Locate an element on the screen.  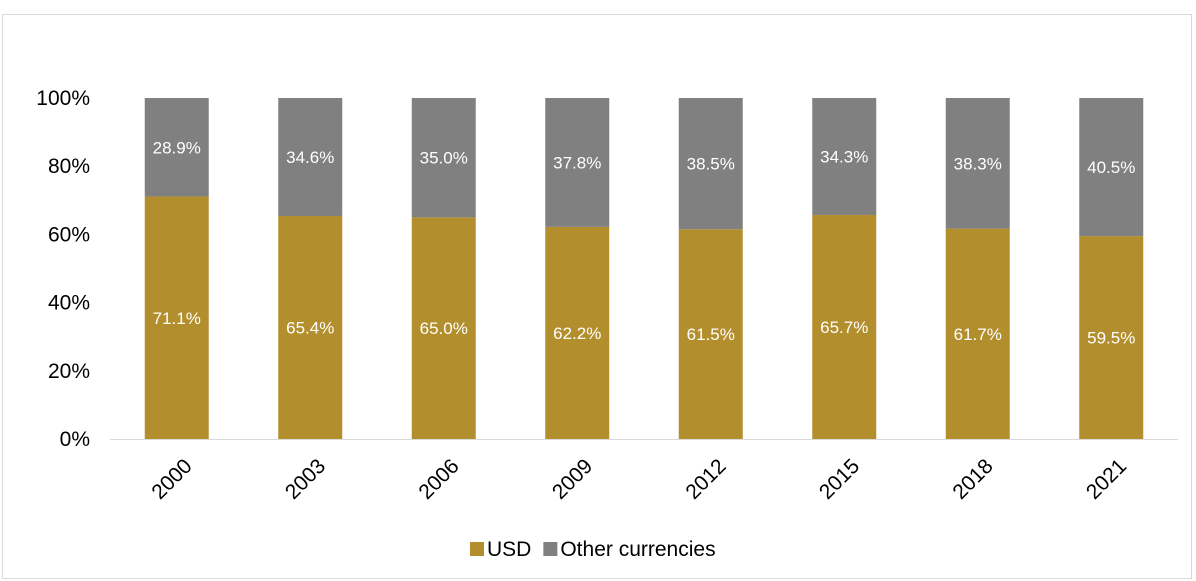
data-label: 59.5% is located at coordinates (1111, 338).